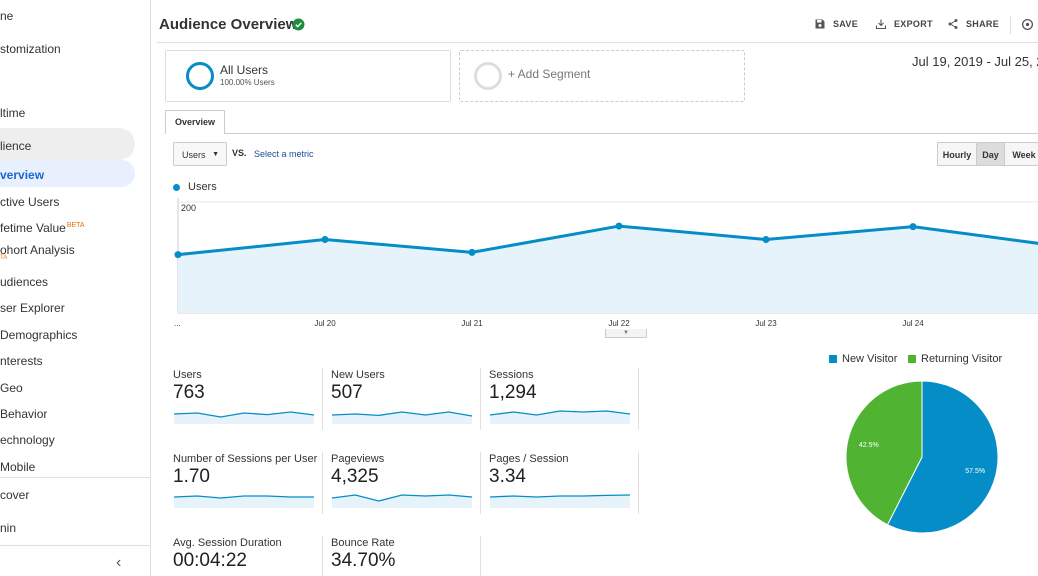  What do you see at coordinates (325, 323) in the screenshot?
I see `x-tick-label: Jul 20` at bounding box center [325, 323].